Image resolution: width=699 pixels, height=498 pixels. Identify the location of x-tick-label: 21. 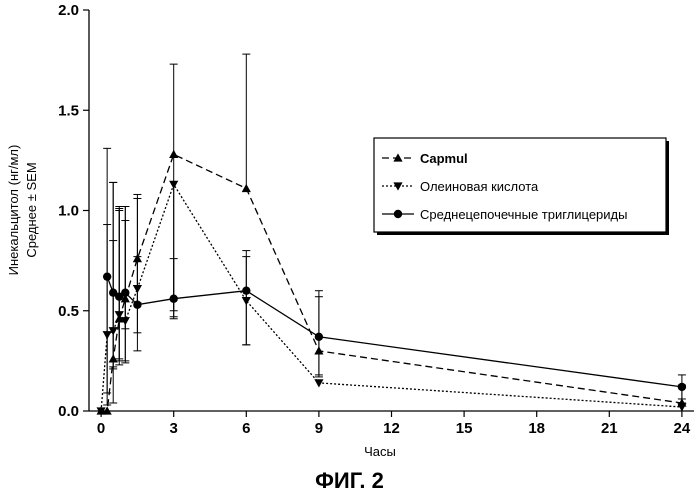
(609, 428).